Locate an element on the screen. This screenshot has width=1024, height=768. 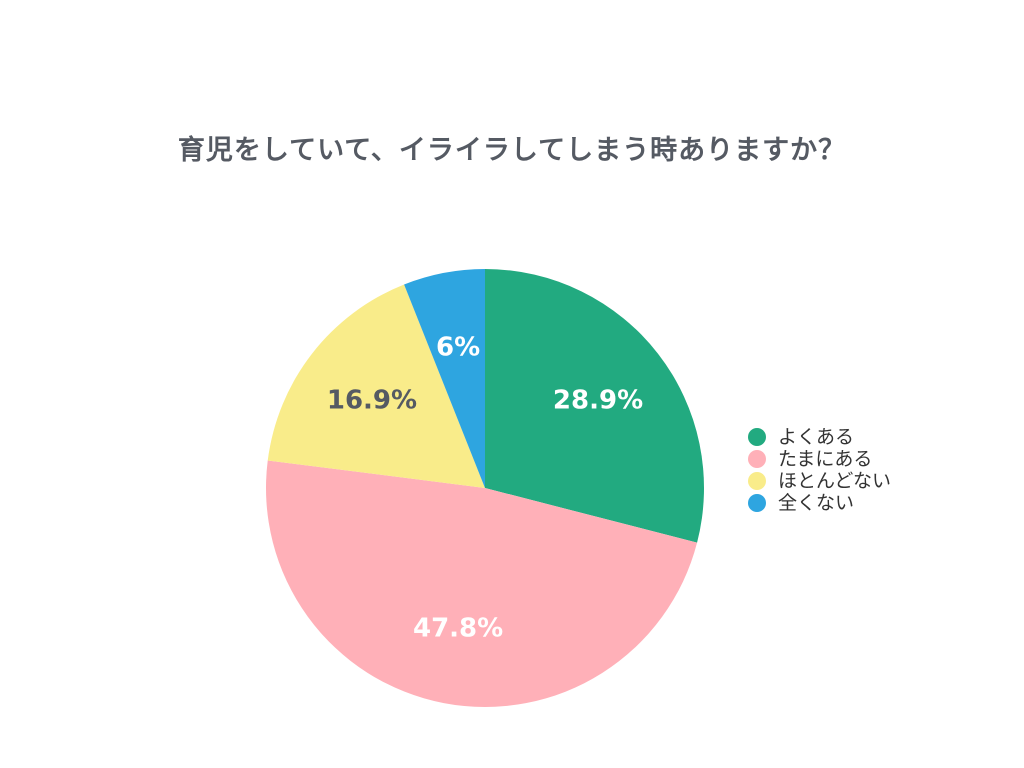
pie-slice-often is located at coordinates (594, 406).